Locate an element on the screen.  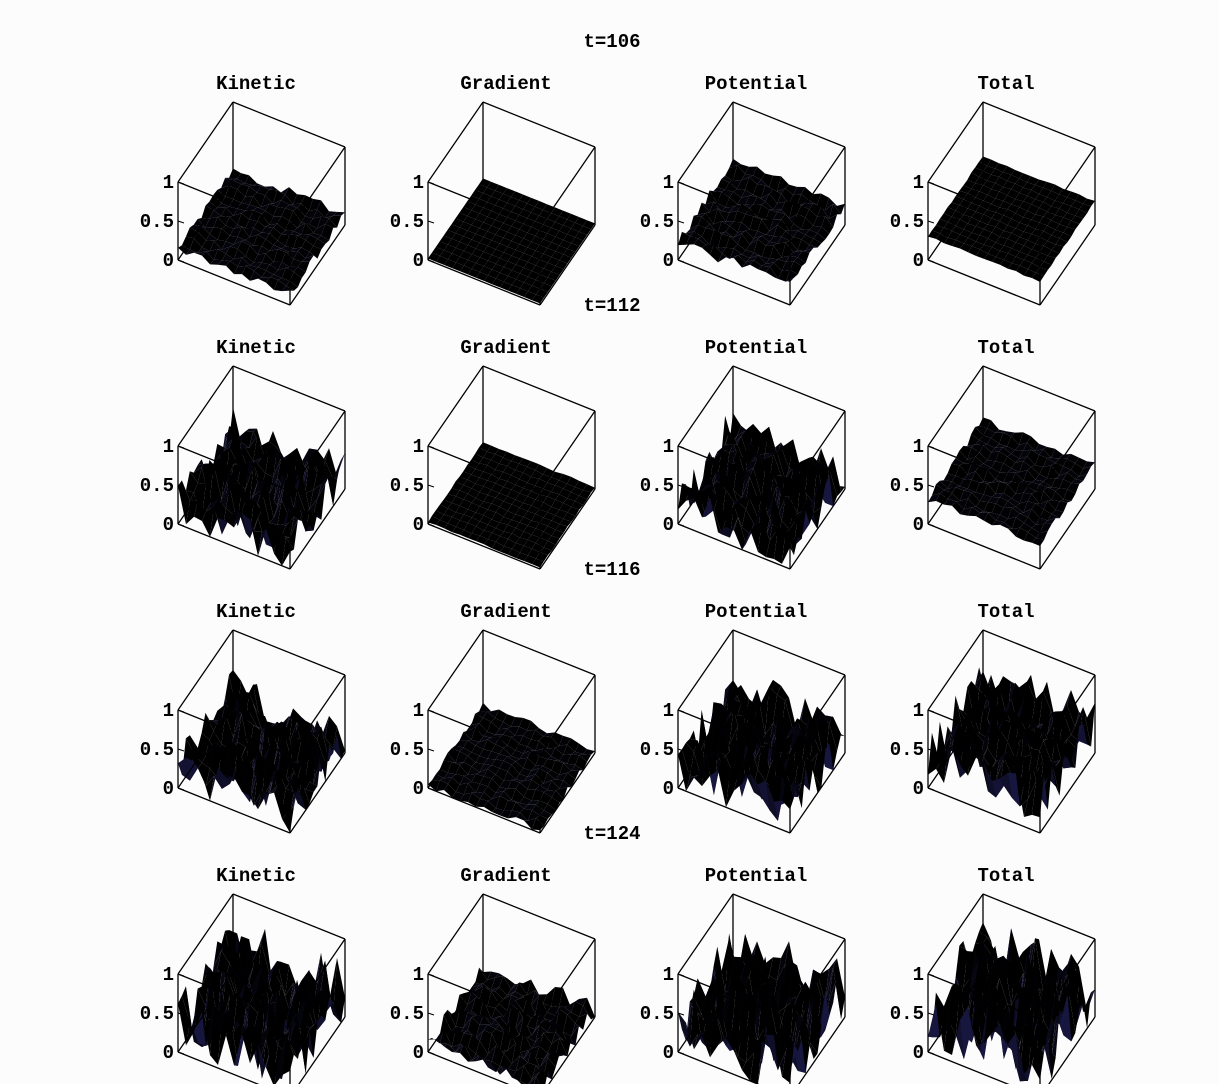
z-tick-label: 0 is located at coordinates (418, 789).